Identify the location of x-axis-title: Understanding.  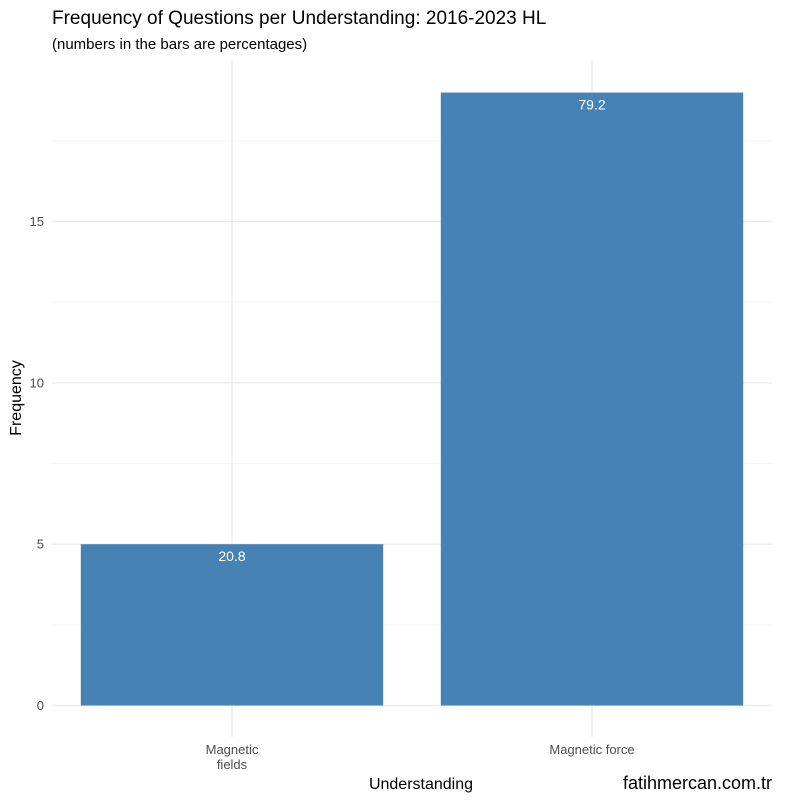
(421, 784).